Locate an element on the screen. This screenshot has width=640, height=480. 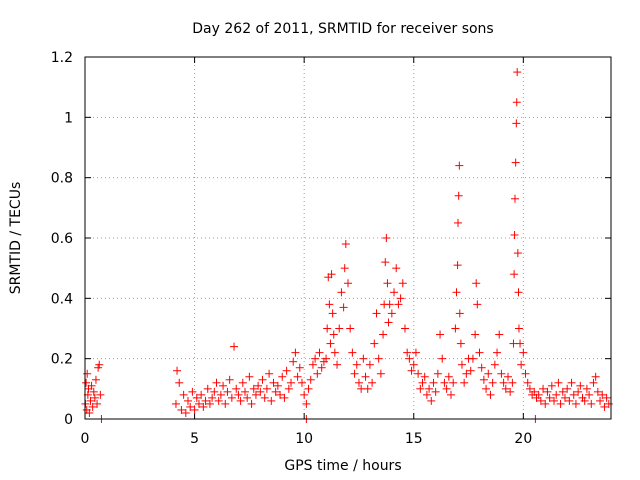
x-tick-label: 10 is located at coordinates (304, 439).